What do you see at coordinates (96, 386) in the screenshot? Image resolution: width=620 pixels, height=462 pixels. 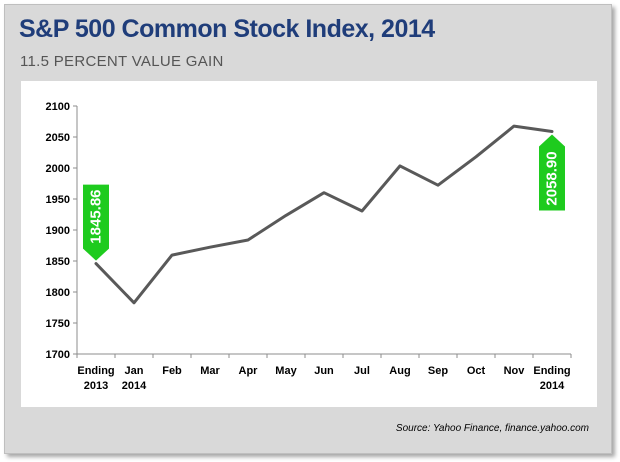 I see `x-tick-label: 2013` at bounding box center [96, 386].